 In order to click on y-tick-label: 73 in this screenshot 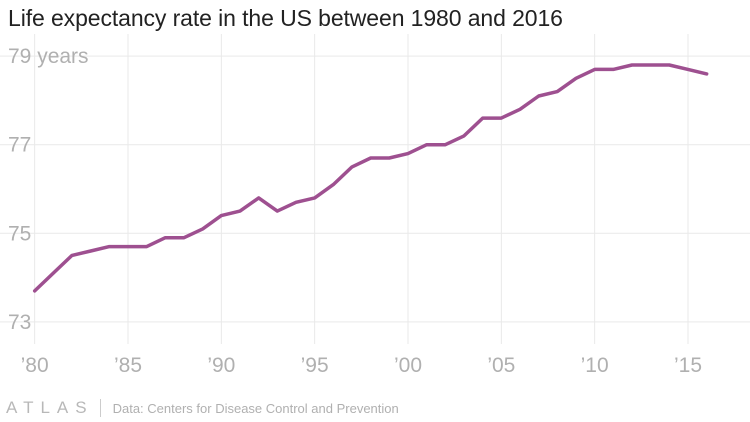, I will do `click(19, 322)`.